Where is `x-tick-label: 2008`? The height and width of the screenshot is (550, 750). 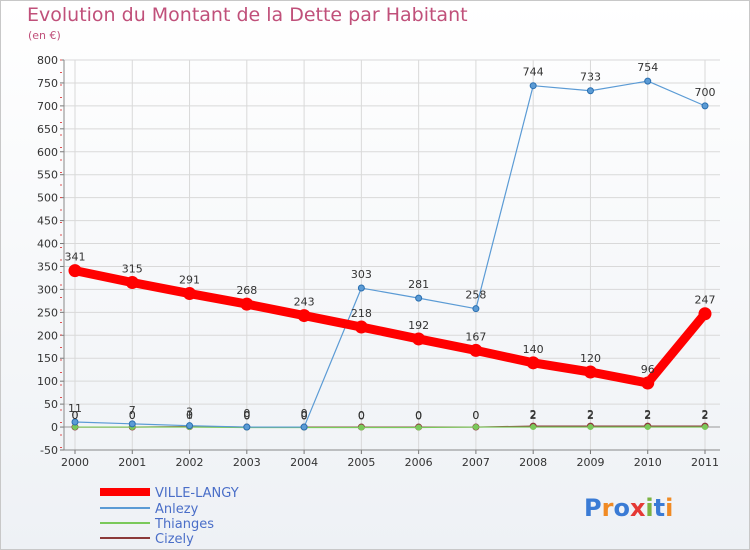 x-tick-label: 2008 is located at coordinates (533, 462).